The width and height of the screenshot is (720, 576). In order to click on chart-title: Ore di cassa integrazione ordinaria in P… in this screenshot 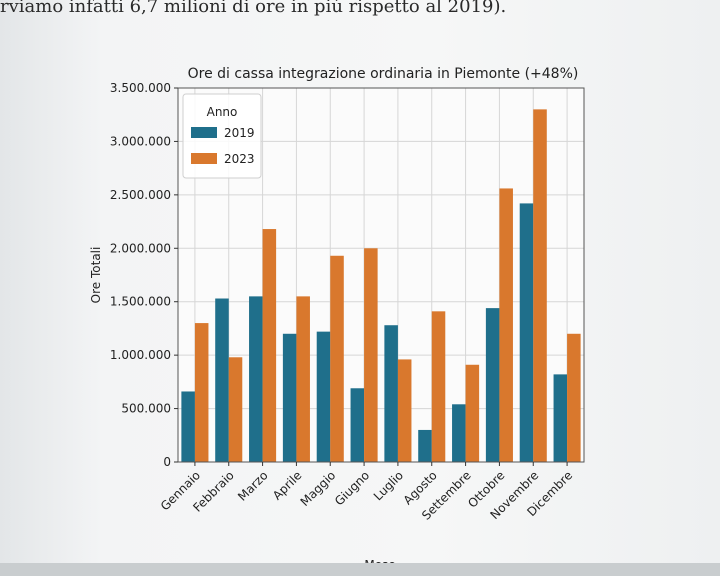, I will do `click(383, 74)`.